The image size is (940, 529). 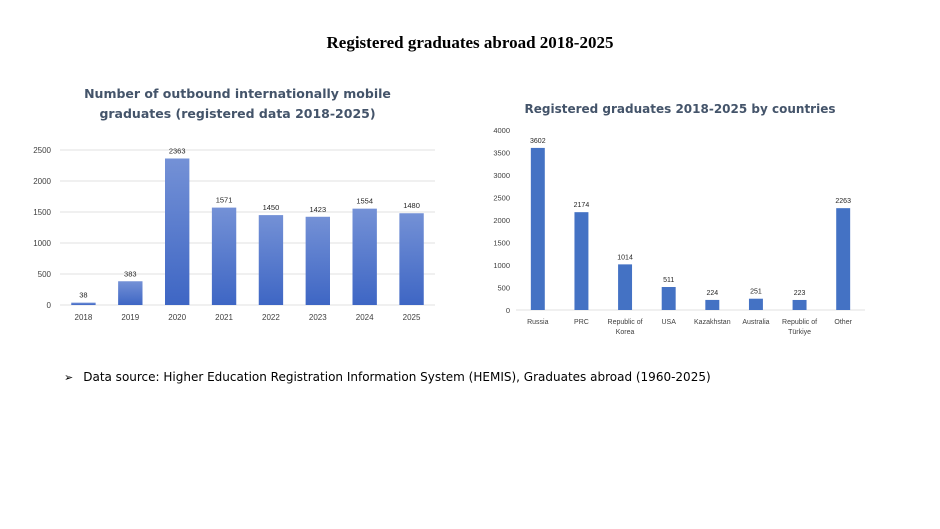 What do you see at coordinates (177, 231) in the screenshot?
I see `chart-1-bar-2020` at bounding box center [177, 231].